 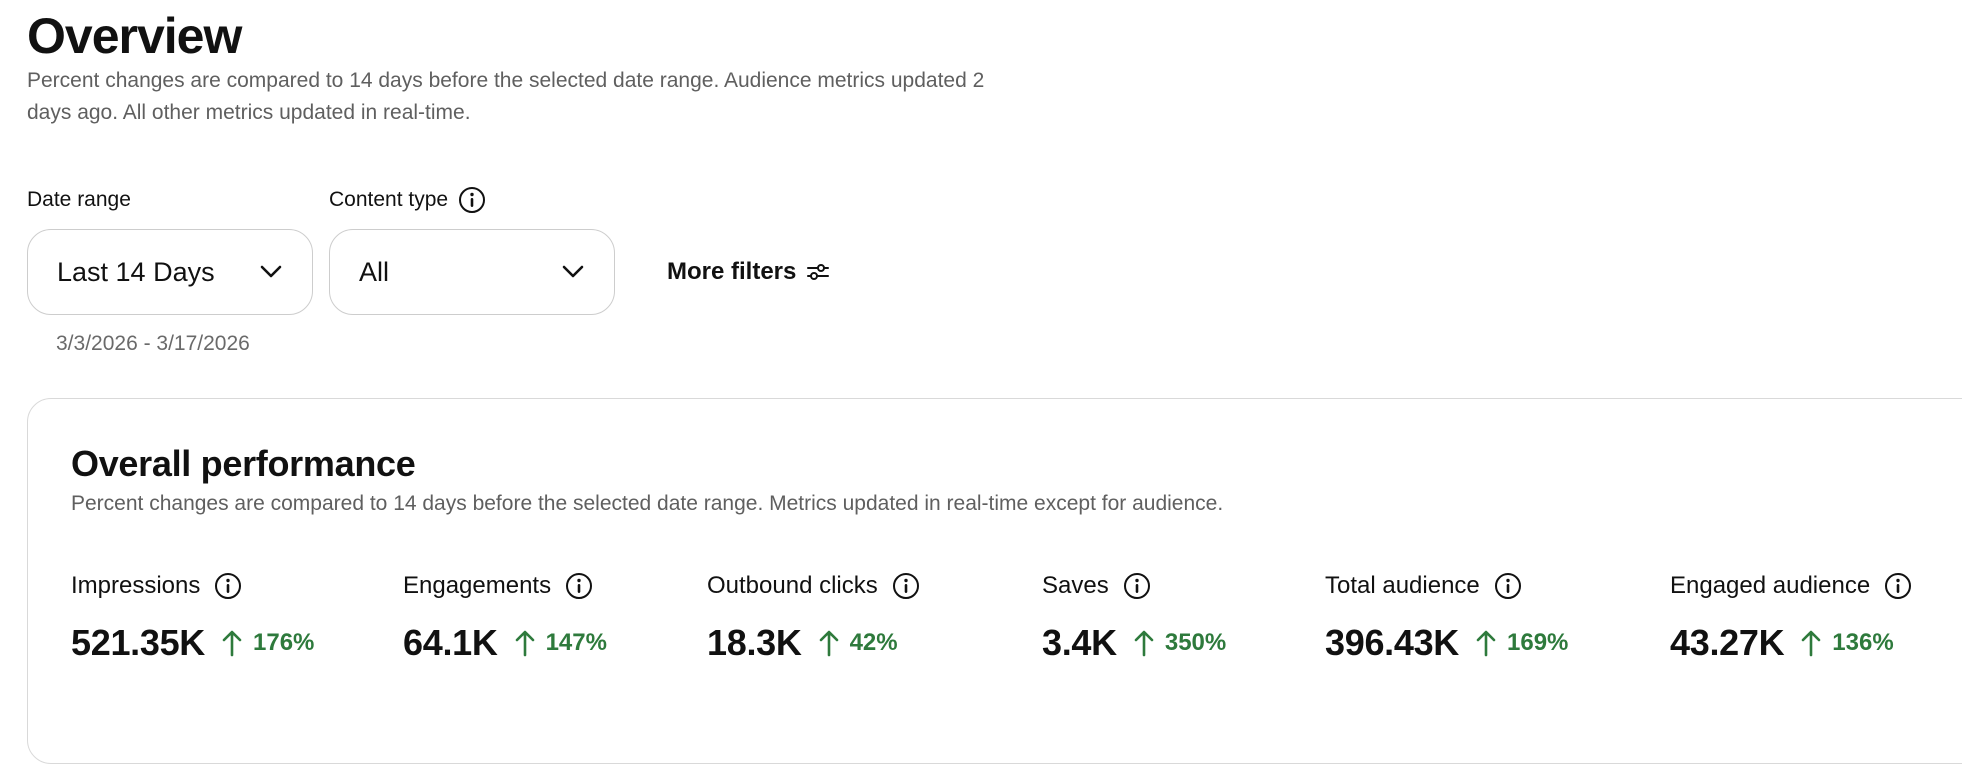 I want to click on metric-change: 176%, so click(x=284, y=642).